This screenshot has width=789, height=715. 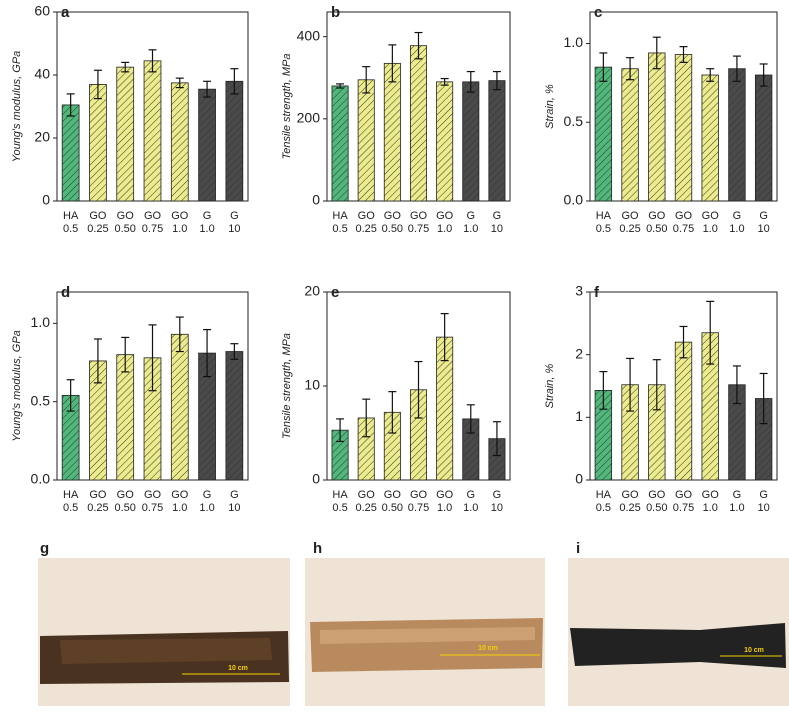 I want to click on panel-label: i, so click(x=578, y=548).